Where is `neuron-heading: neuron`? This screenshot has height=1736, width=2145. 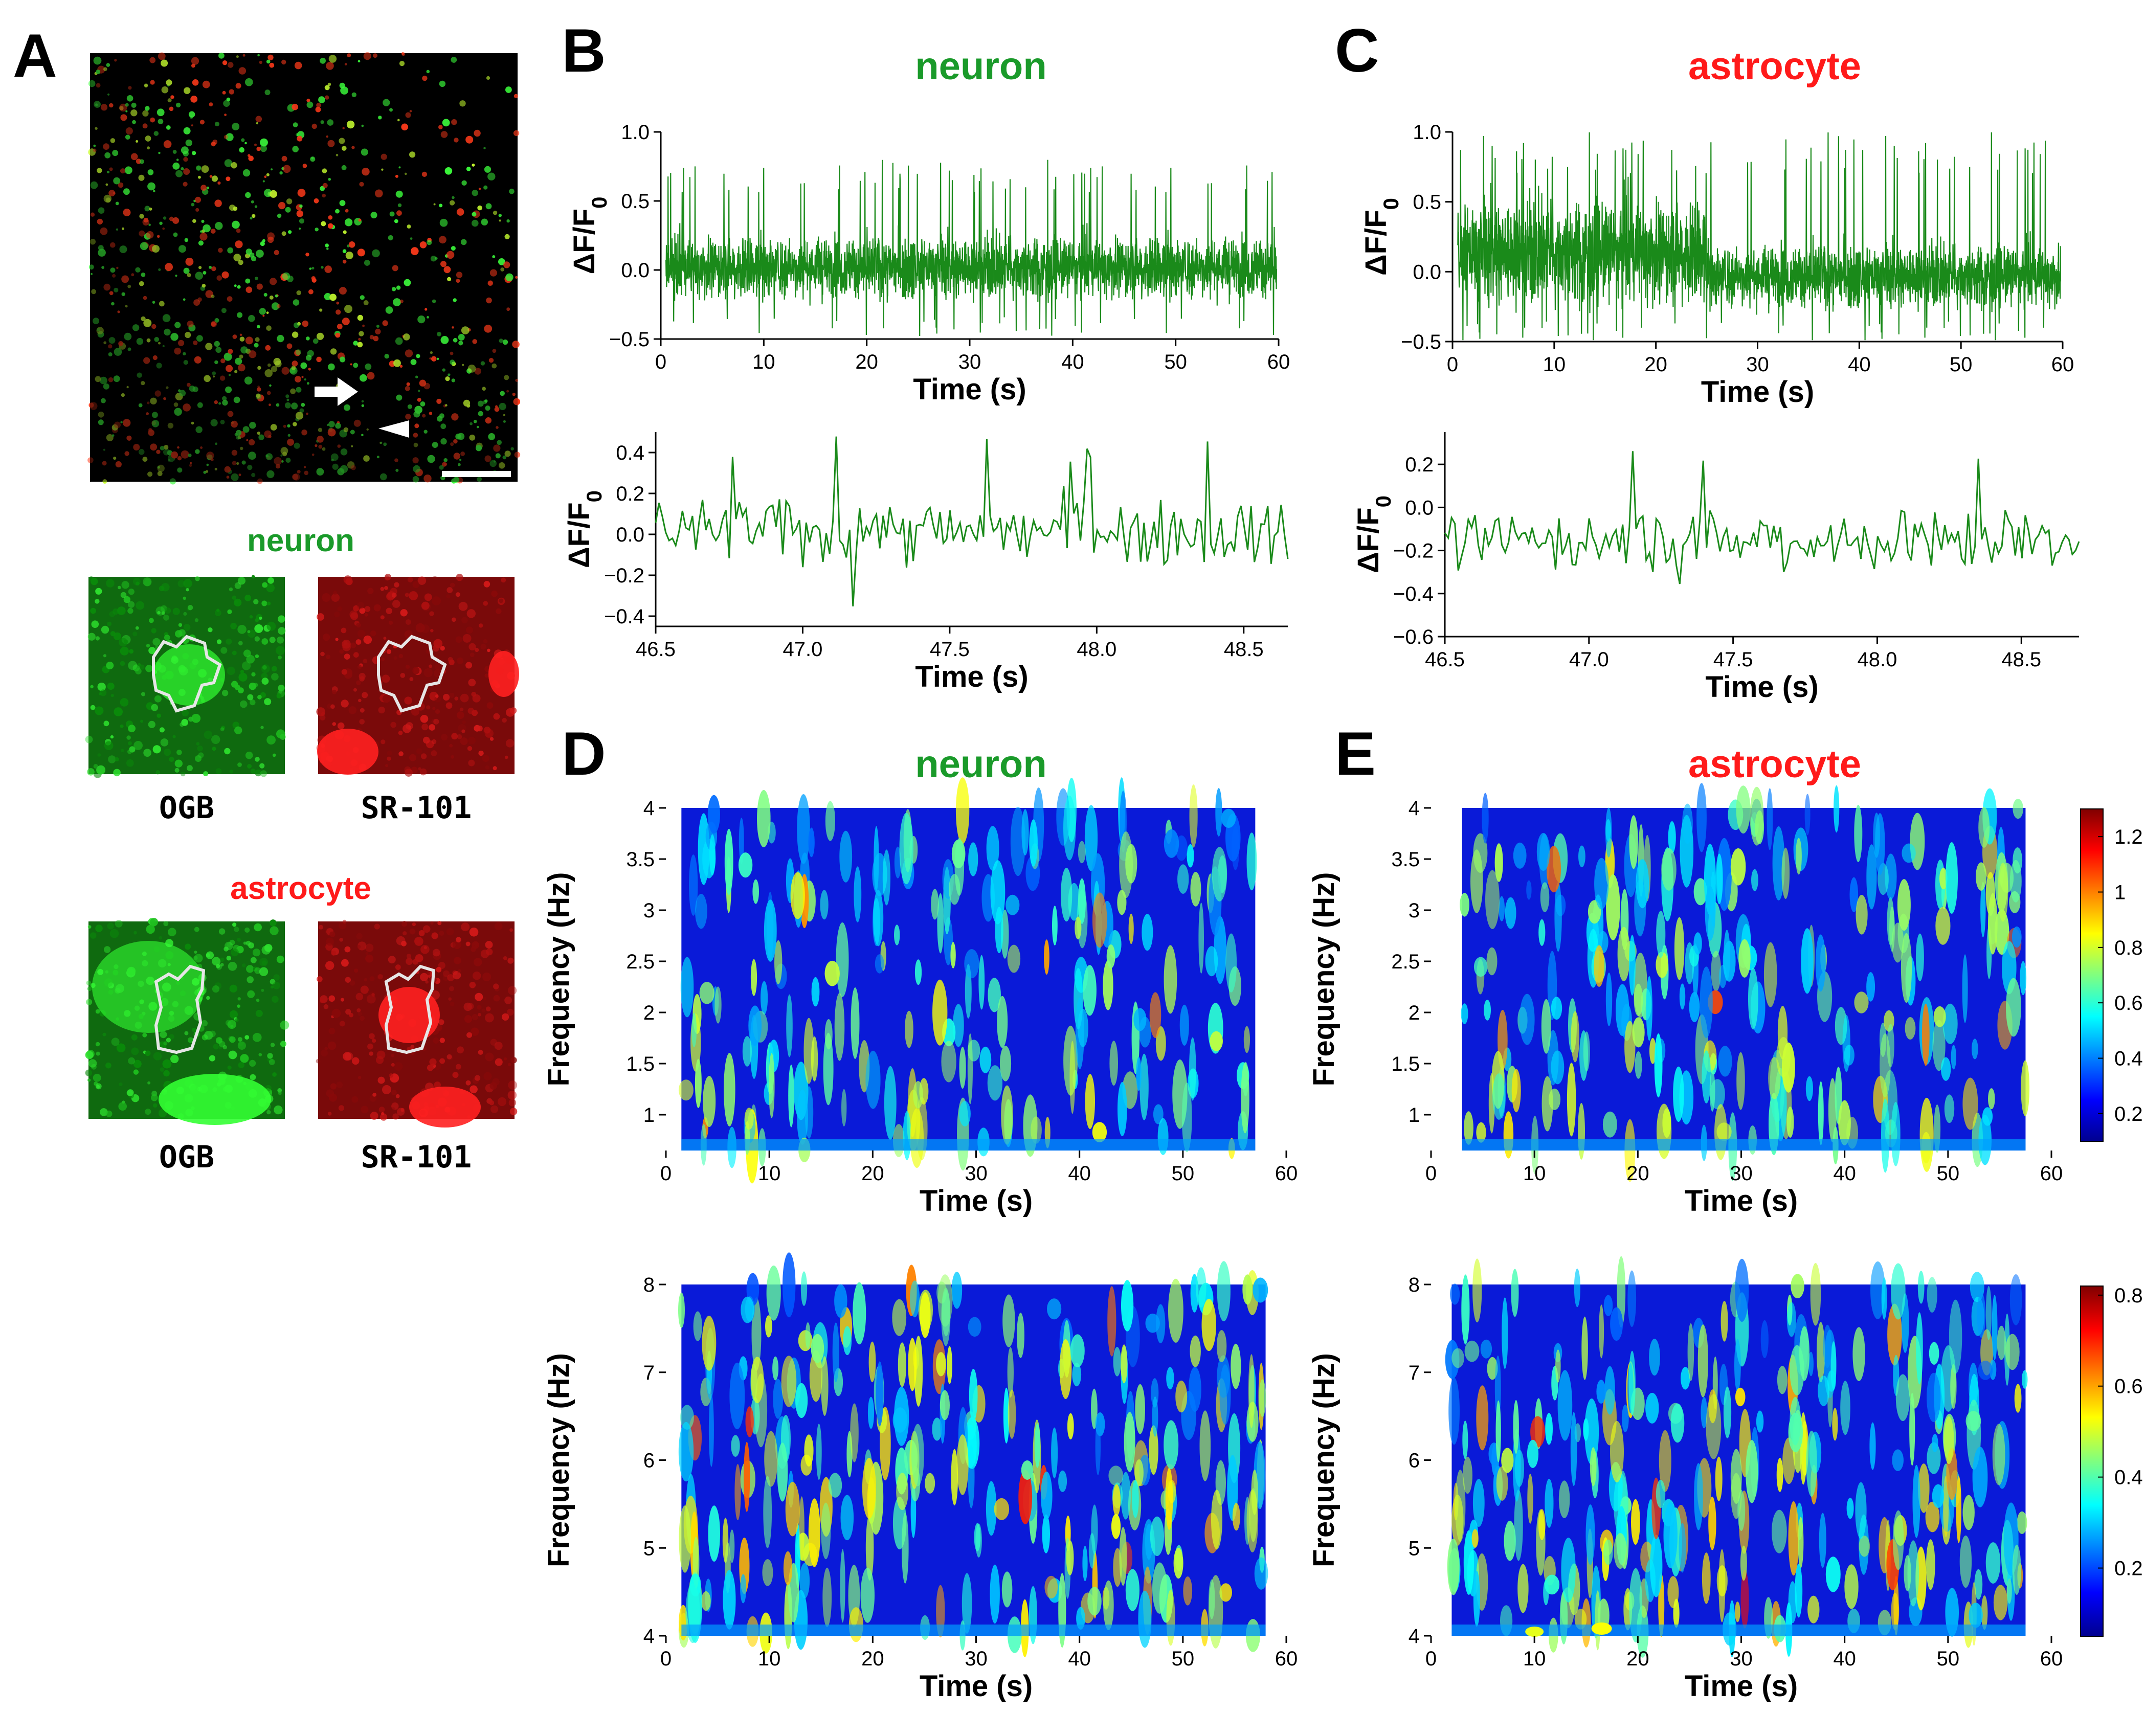
neuron-heading: neuron is located at coordinates (300, 540).